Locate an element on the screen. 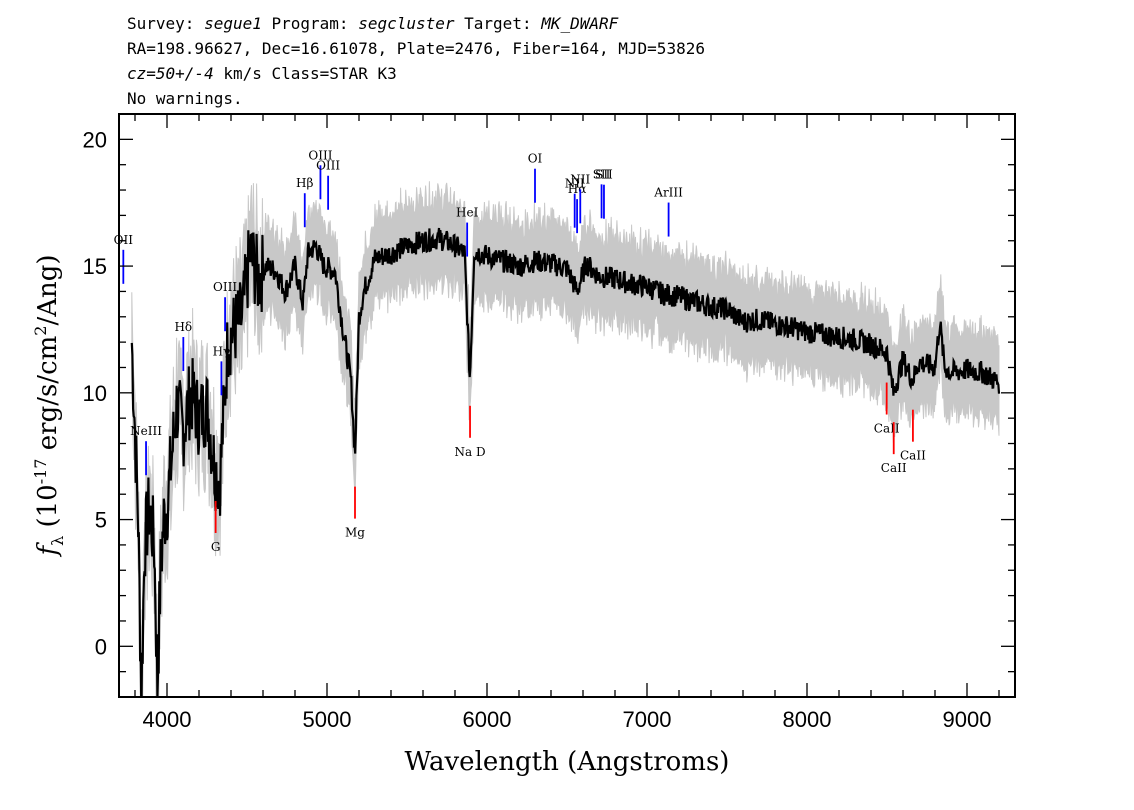 The width and height of the screenshot is (1134, 810). program-label: Program: is located at coordinates (310, 23).